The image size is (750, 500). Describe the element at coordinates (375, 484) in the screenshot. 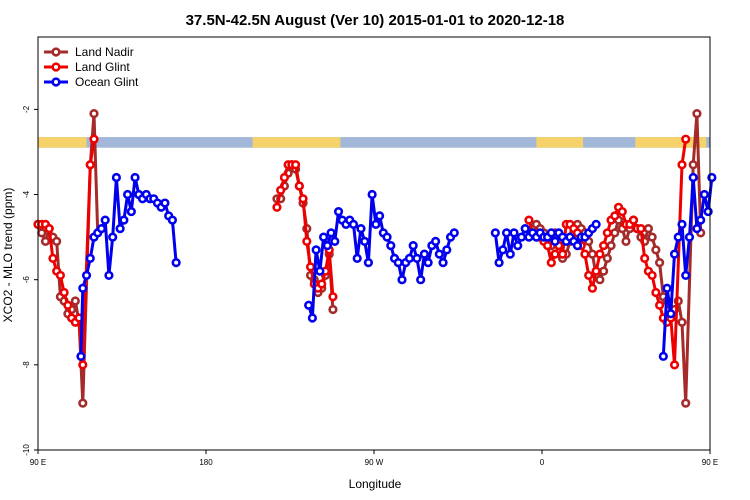

I see `x-axis-label: Longitude` at that location.